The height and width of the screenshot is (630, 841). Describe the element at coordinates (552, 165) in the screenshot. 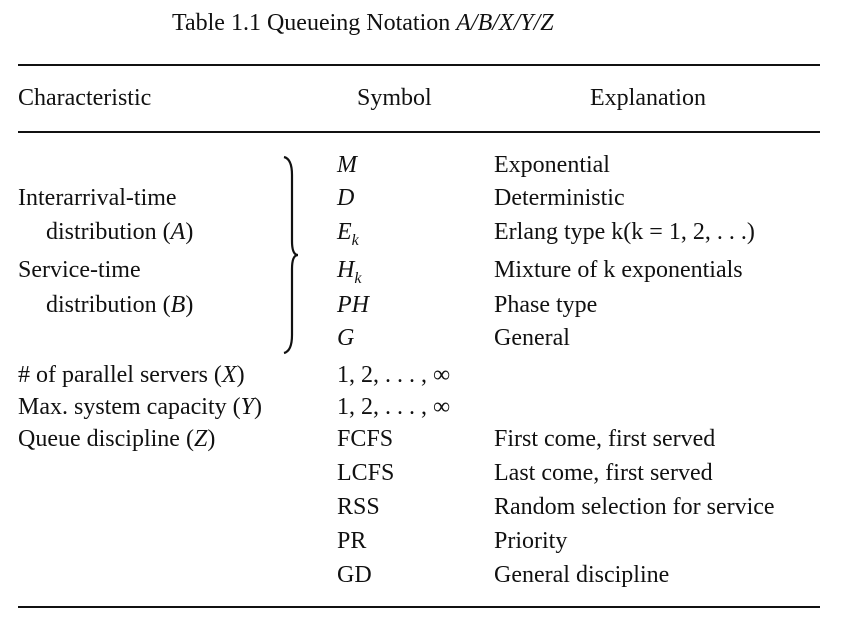

I see `explanation-exponential: Exponential` at that location.